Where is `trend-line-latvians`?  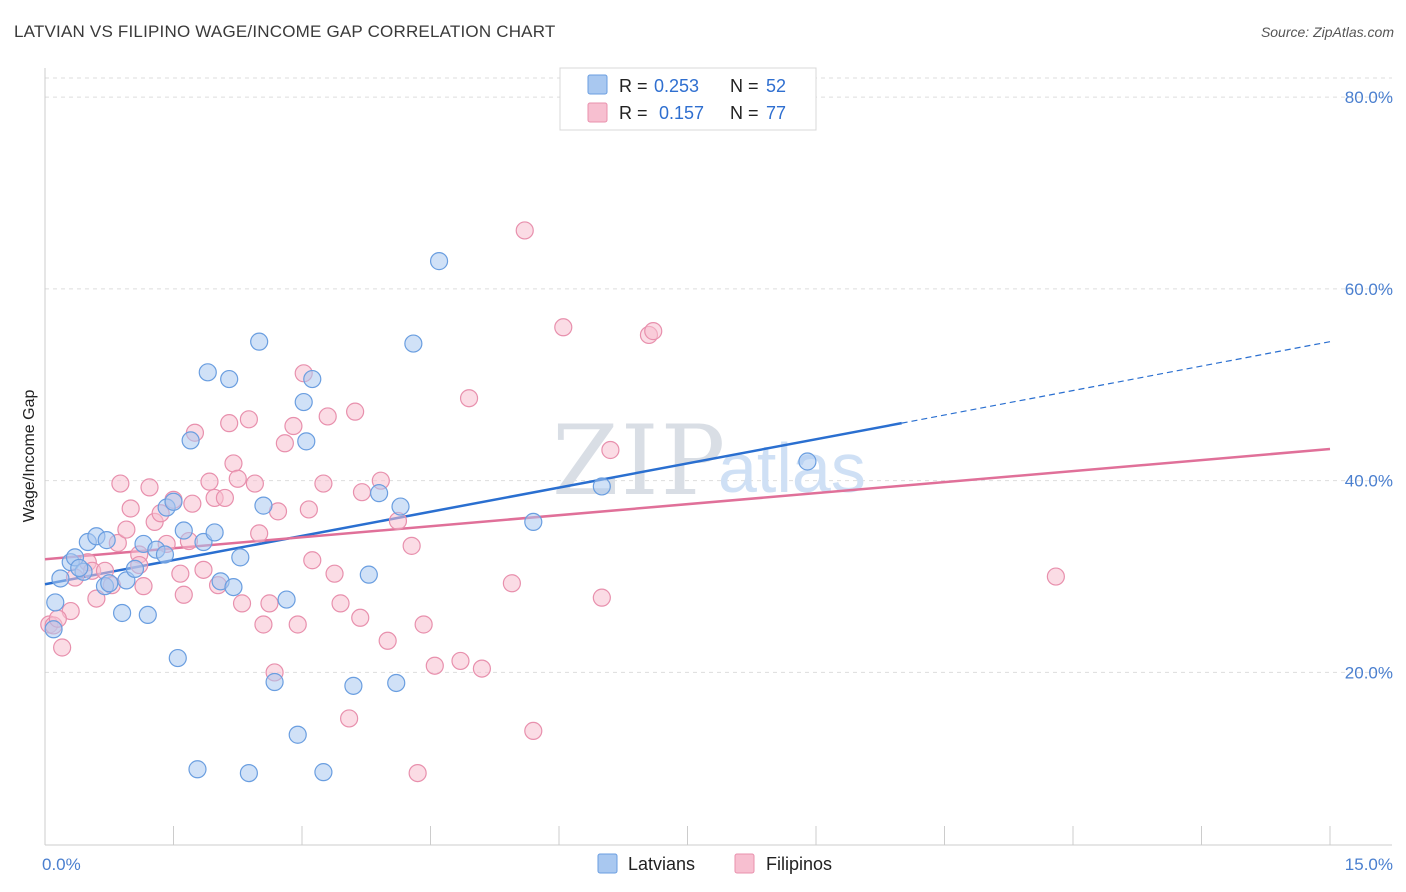 trend-line-latvians is located at coordinates (473, 503).